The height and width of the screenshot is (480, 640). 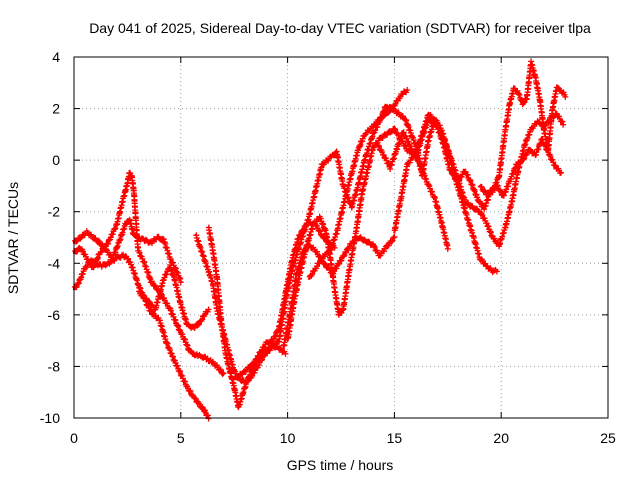 What do you see at coordinates (50, 418) in the screenshot?
I see `y-tick-label: -10` at bounding box center [50, 418].